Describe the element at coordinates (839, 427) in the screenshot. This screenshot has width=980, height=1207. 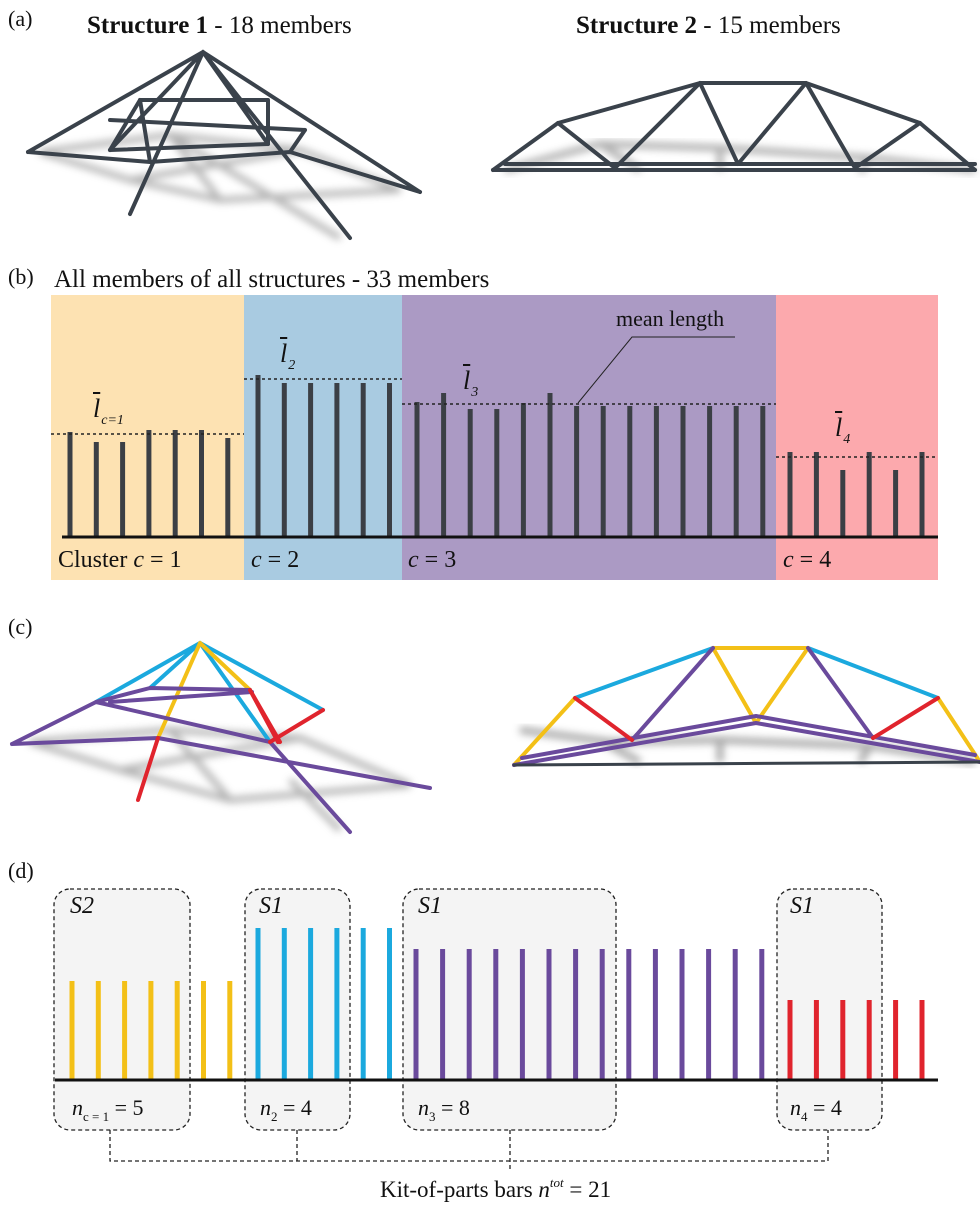
I see `mean-symbol-4: l` at that location.